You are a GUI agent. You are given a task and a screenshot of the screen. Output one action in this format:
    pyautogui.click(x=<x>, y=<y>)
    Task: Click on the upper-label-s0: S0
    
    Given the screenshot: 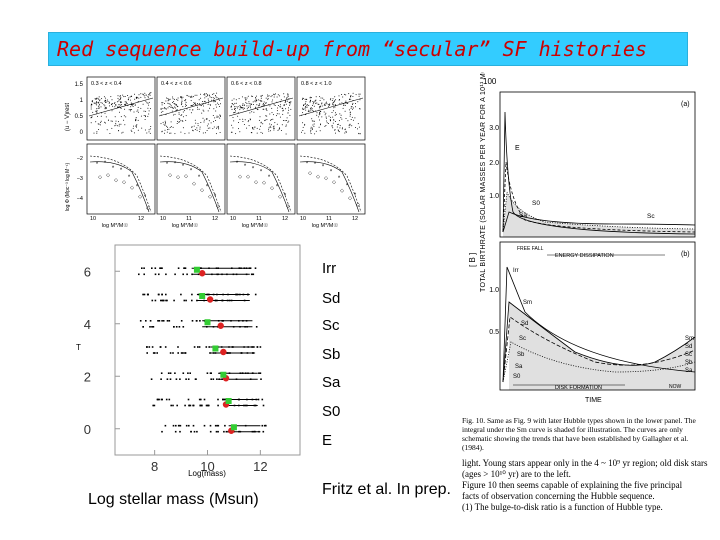 What is the action you would take?
    pyautogui.click(x=536, y=203)
    